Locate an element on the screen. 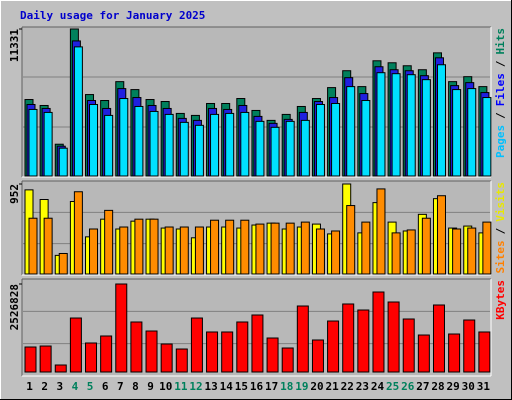 The width and height of the screenshot is (512, 400). x-tick-label: 8 is located at coordinates (135, 386).